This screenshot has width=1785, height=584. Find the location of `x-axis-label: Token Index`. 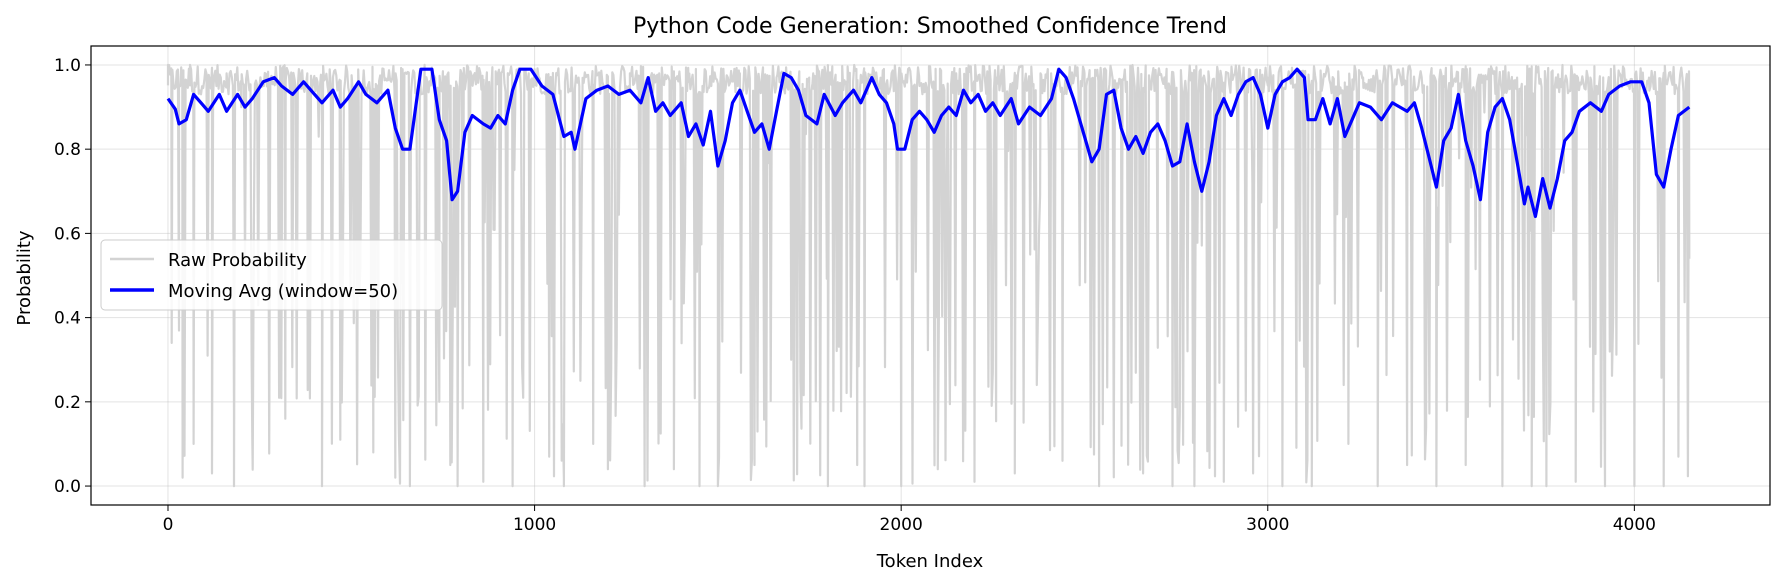

x-axis-label: Token Index is located at coordinates (930, 561).